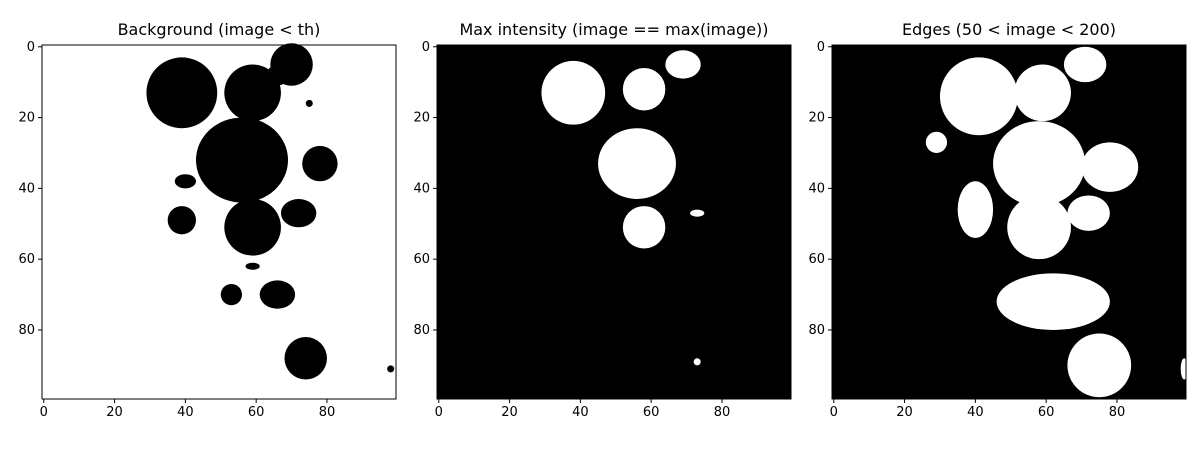  Describe the element at coordinates (26, 118) in the screenshot. I see `background-ytick-label-20: 20` at that location.